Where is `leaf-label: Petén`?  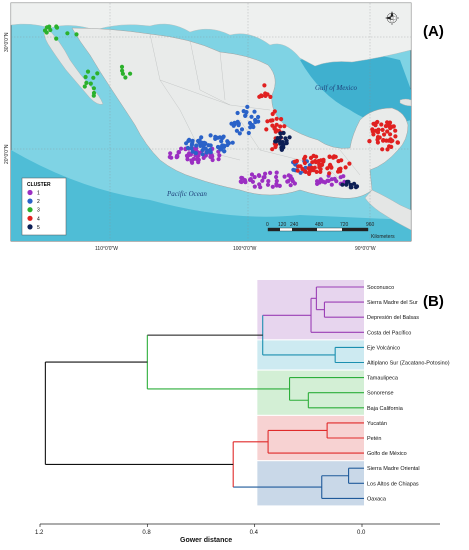 leaf-label: Petén is located at coordinates (374, 439).